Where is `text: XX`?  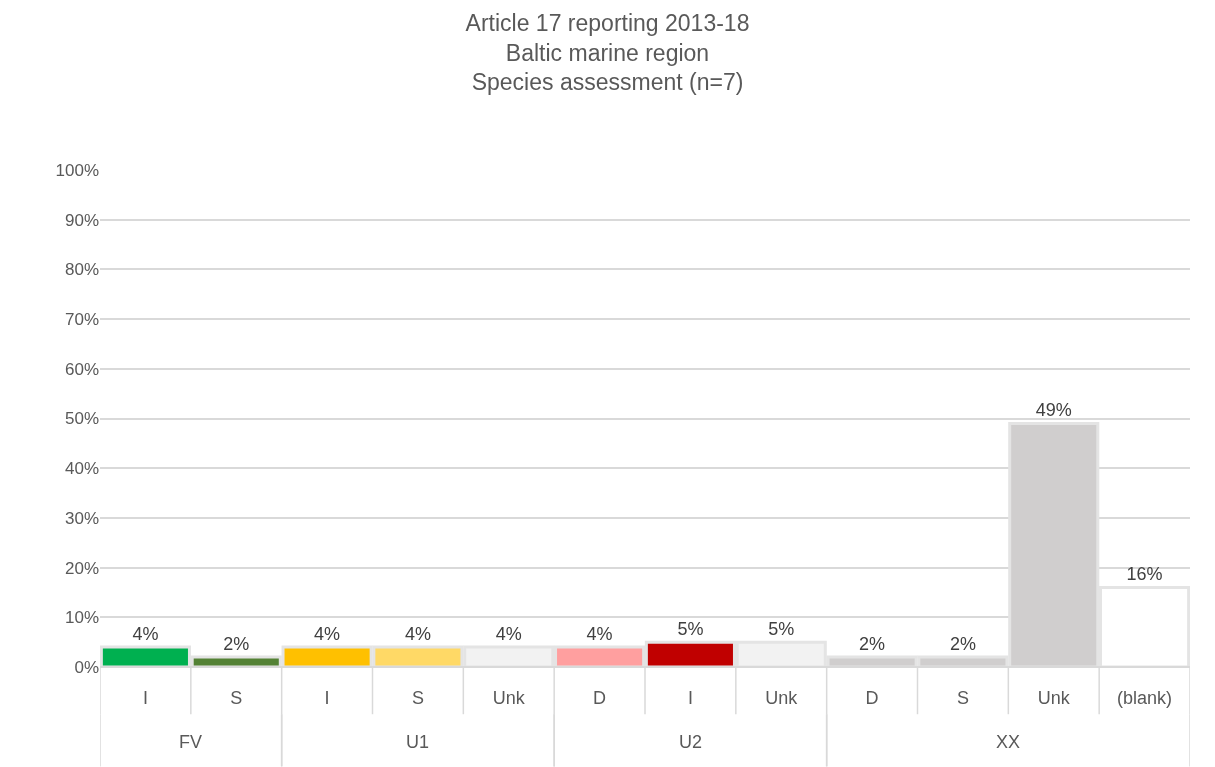 text: XX is located at coordinates (1008, 742).